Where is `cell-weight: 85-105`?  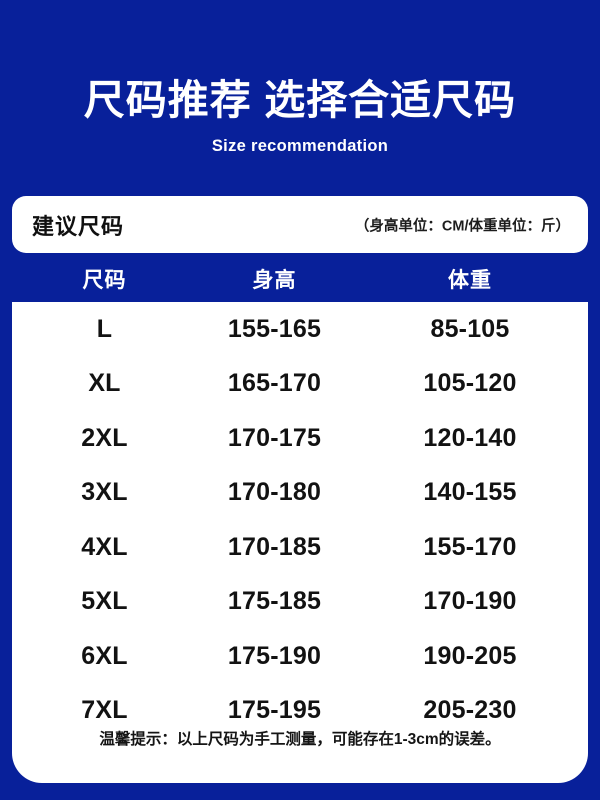
cell-weight: 85-105 is located at coordinates (470, 328).